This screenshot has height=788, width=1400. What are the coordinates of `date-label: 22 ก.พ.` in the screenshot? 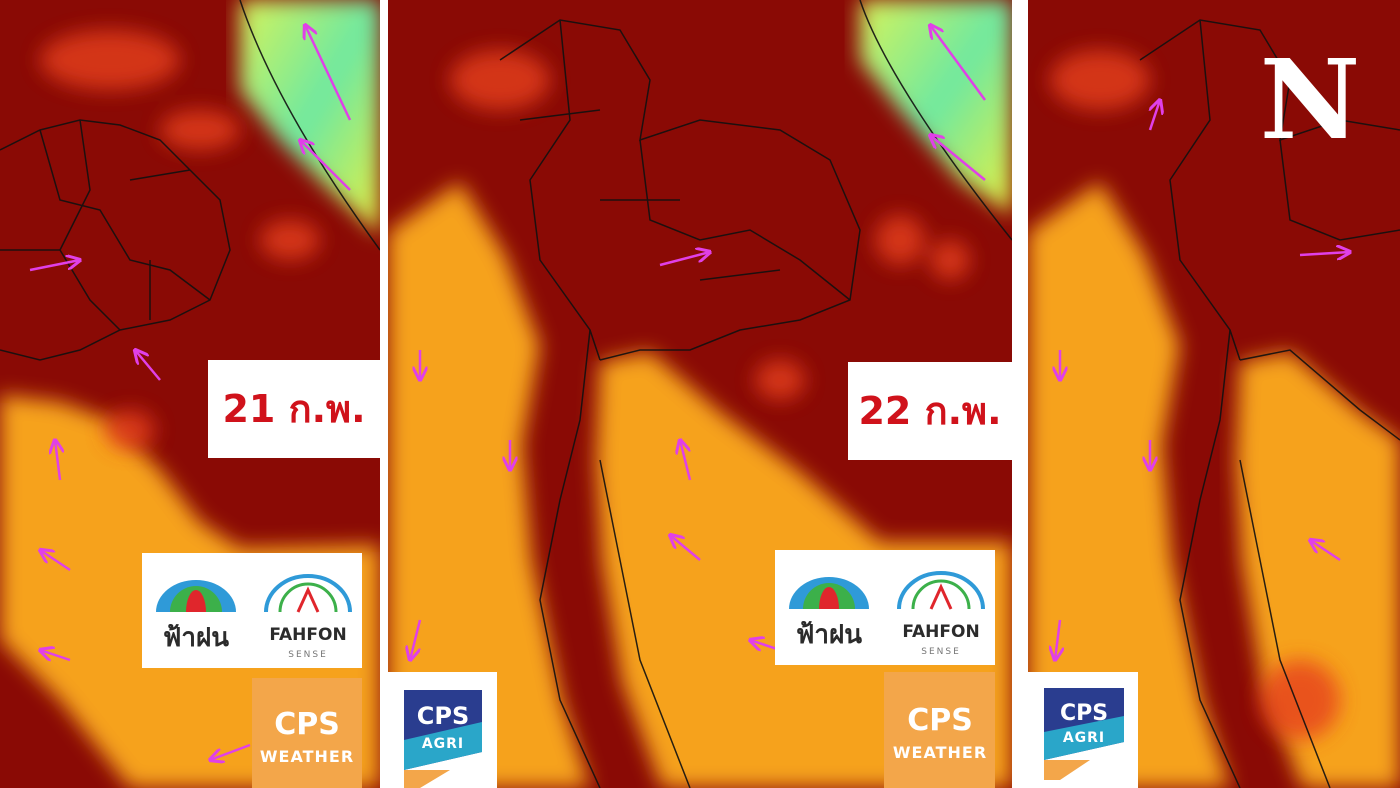 It's located at (929, 411).